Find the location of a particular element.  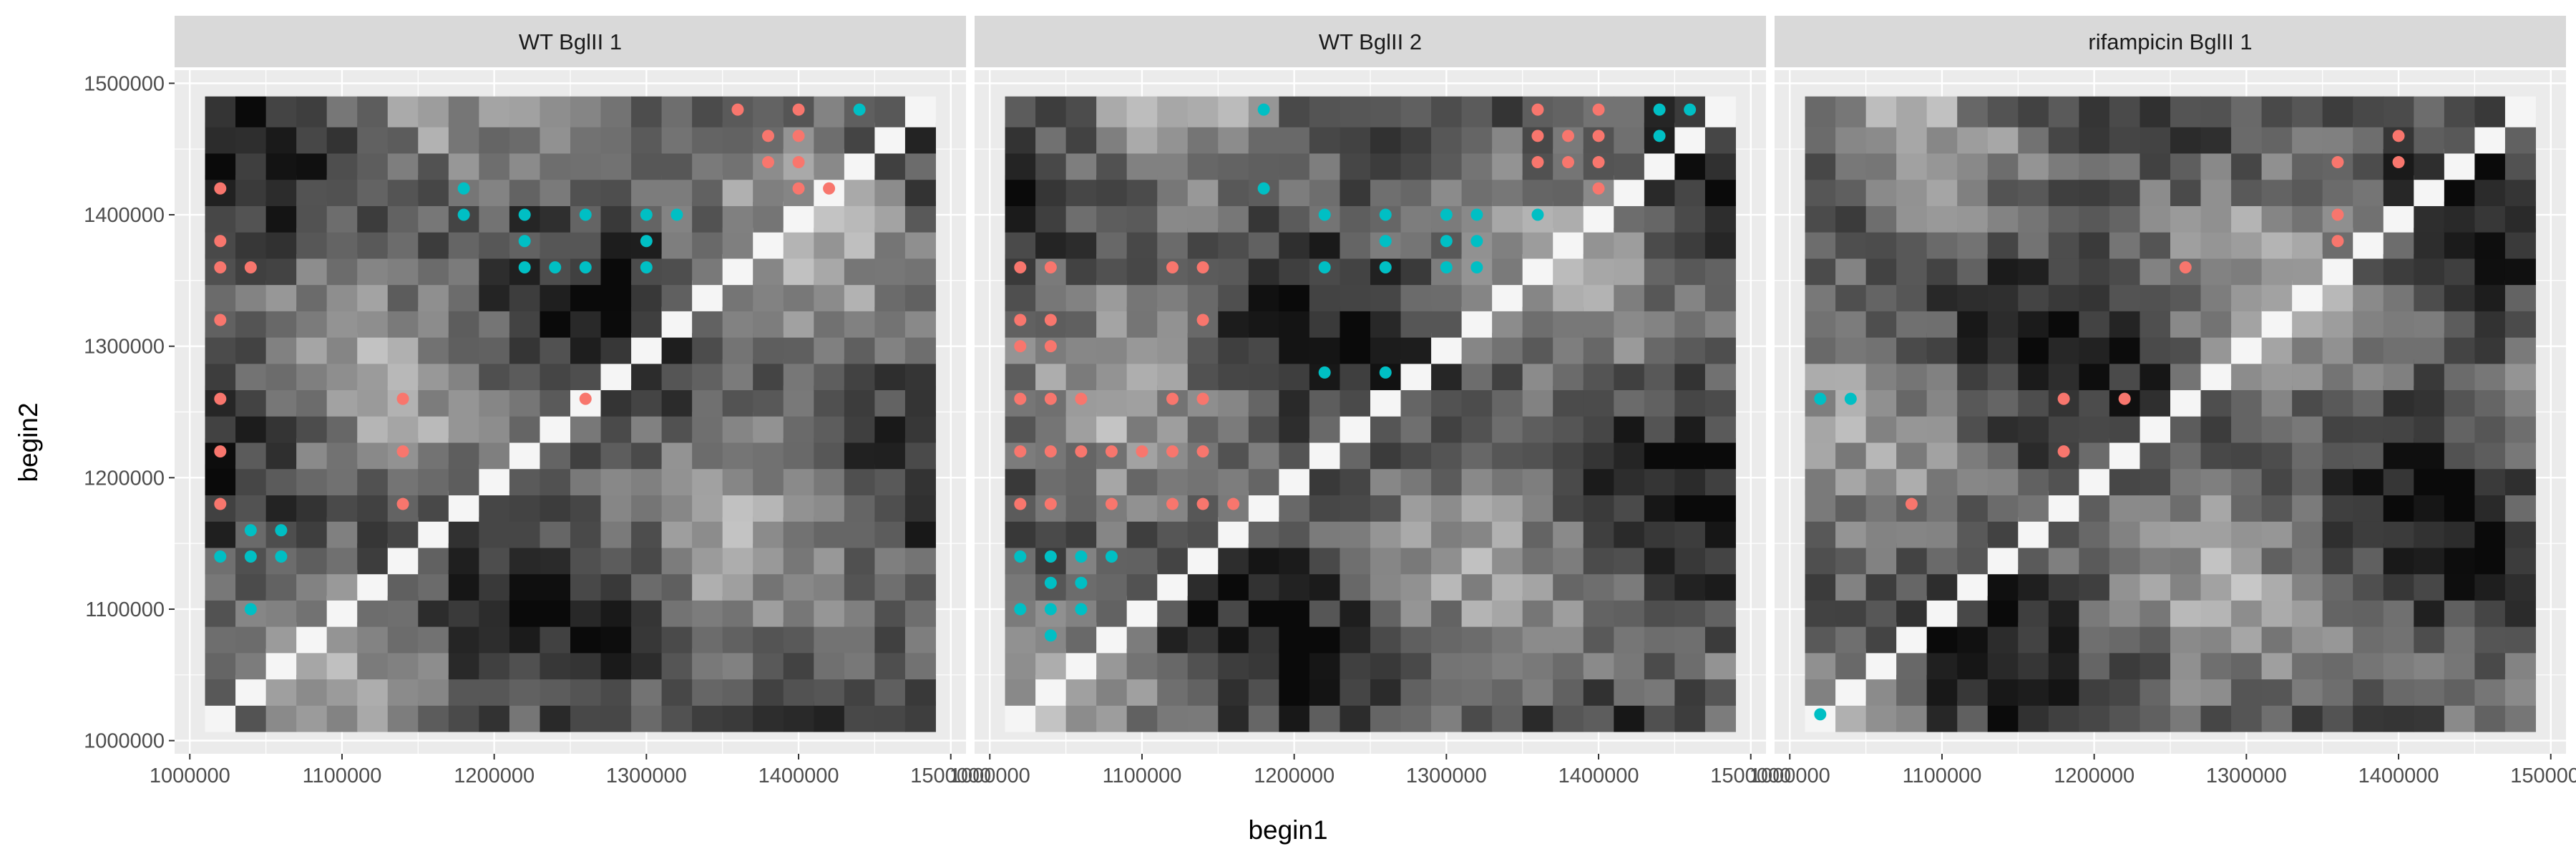

strip-background is located at coordinates (1370, 41).